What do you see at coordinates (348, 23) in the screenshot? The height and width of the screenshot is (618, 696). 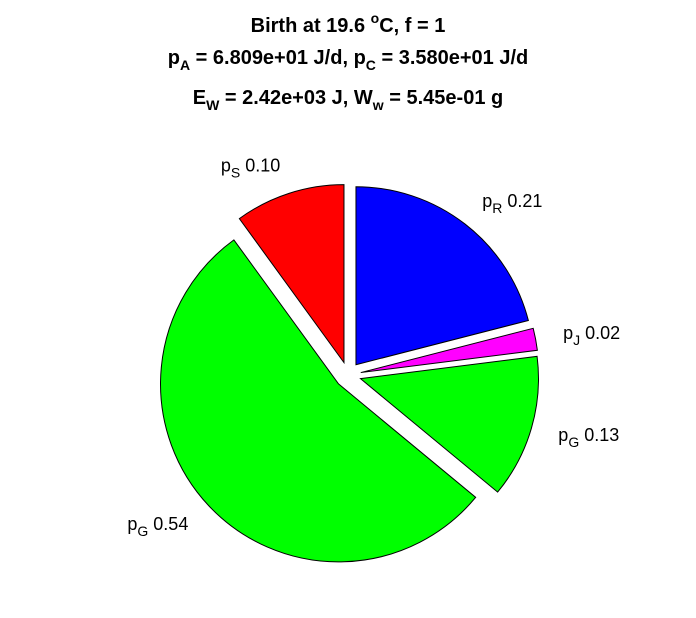 I see `title-line-1: Birth at 19.6 oC, f = 1` at bounding box center [348, 23].